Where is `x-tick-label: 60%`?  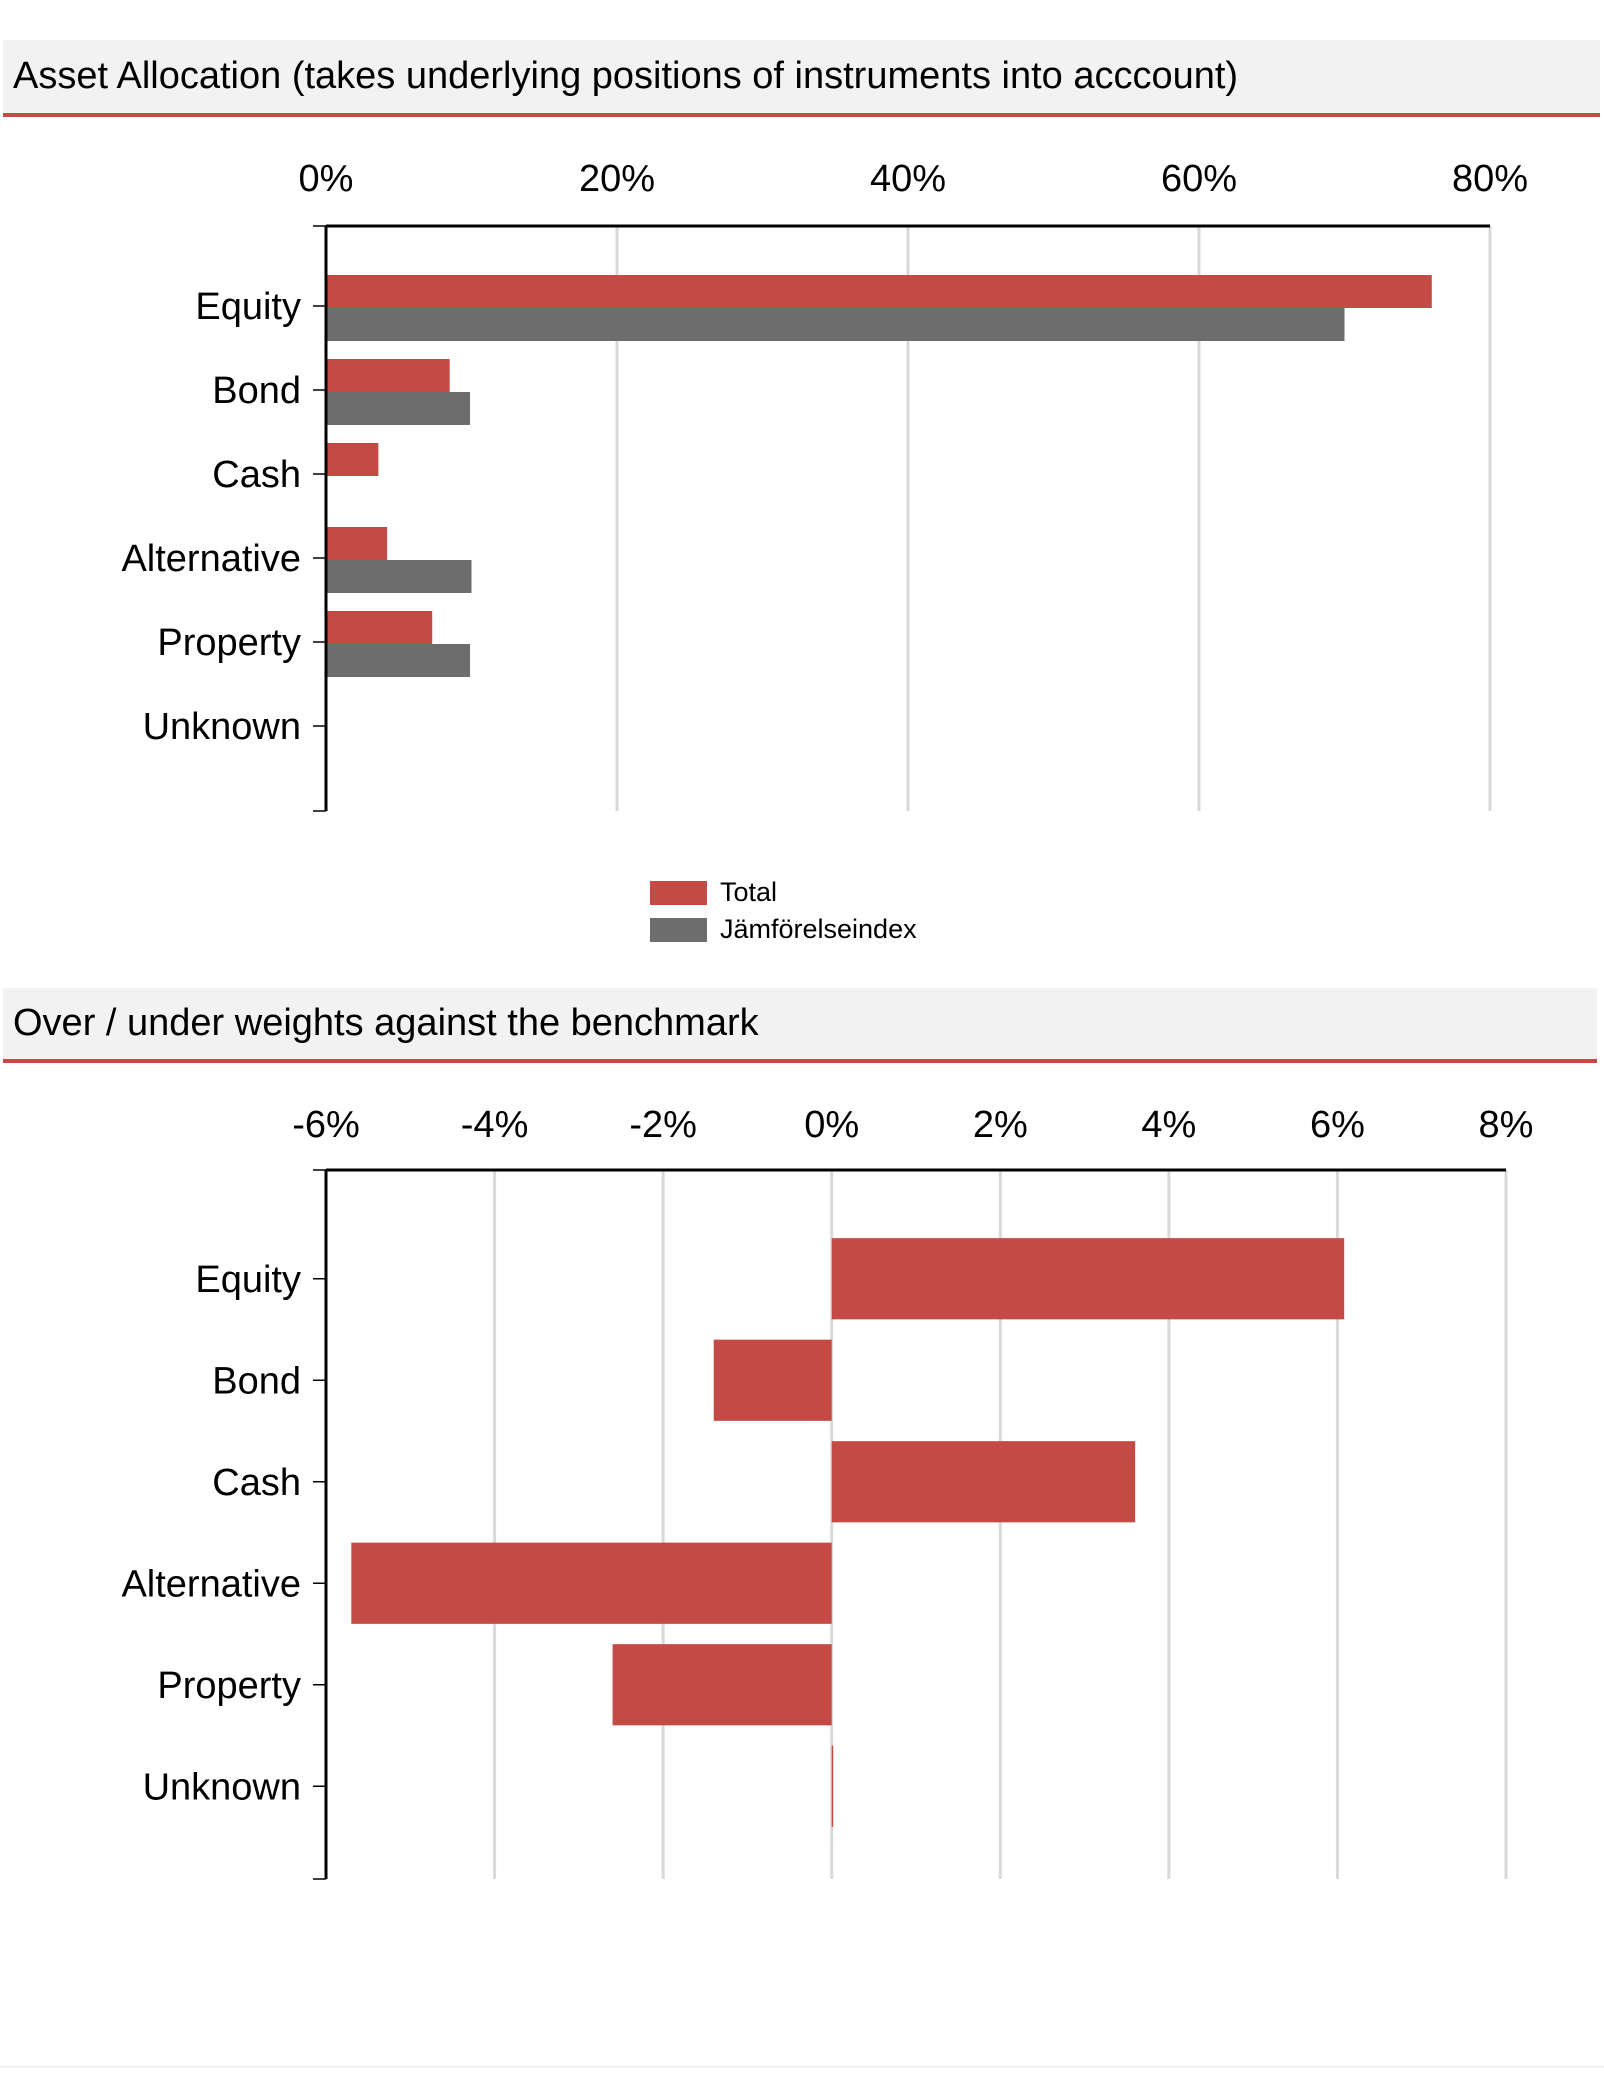
x-tick-label: 60% is located at coordinates (1199, 179).